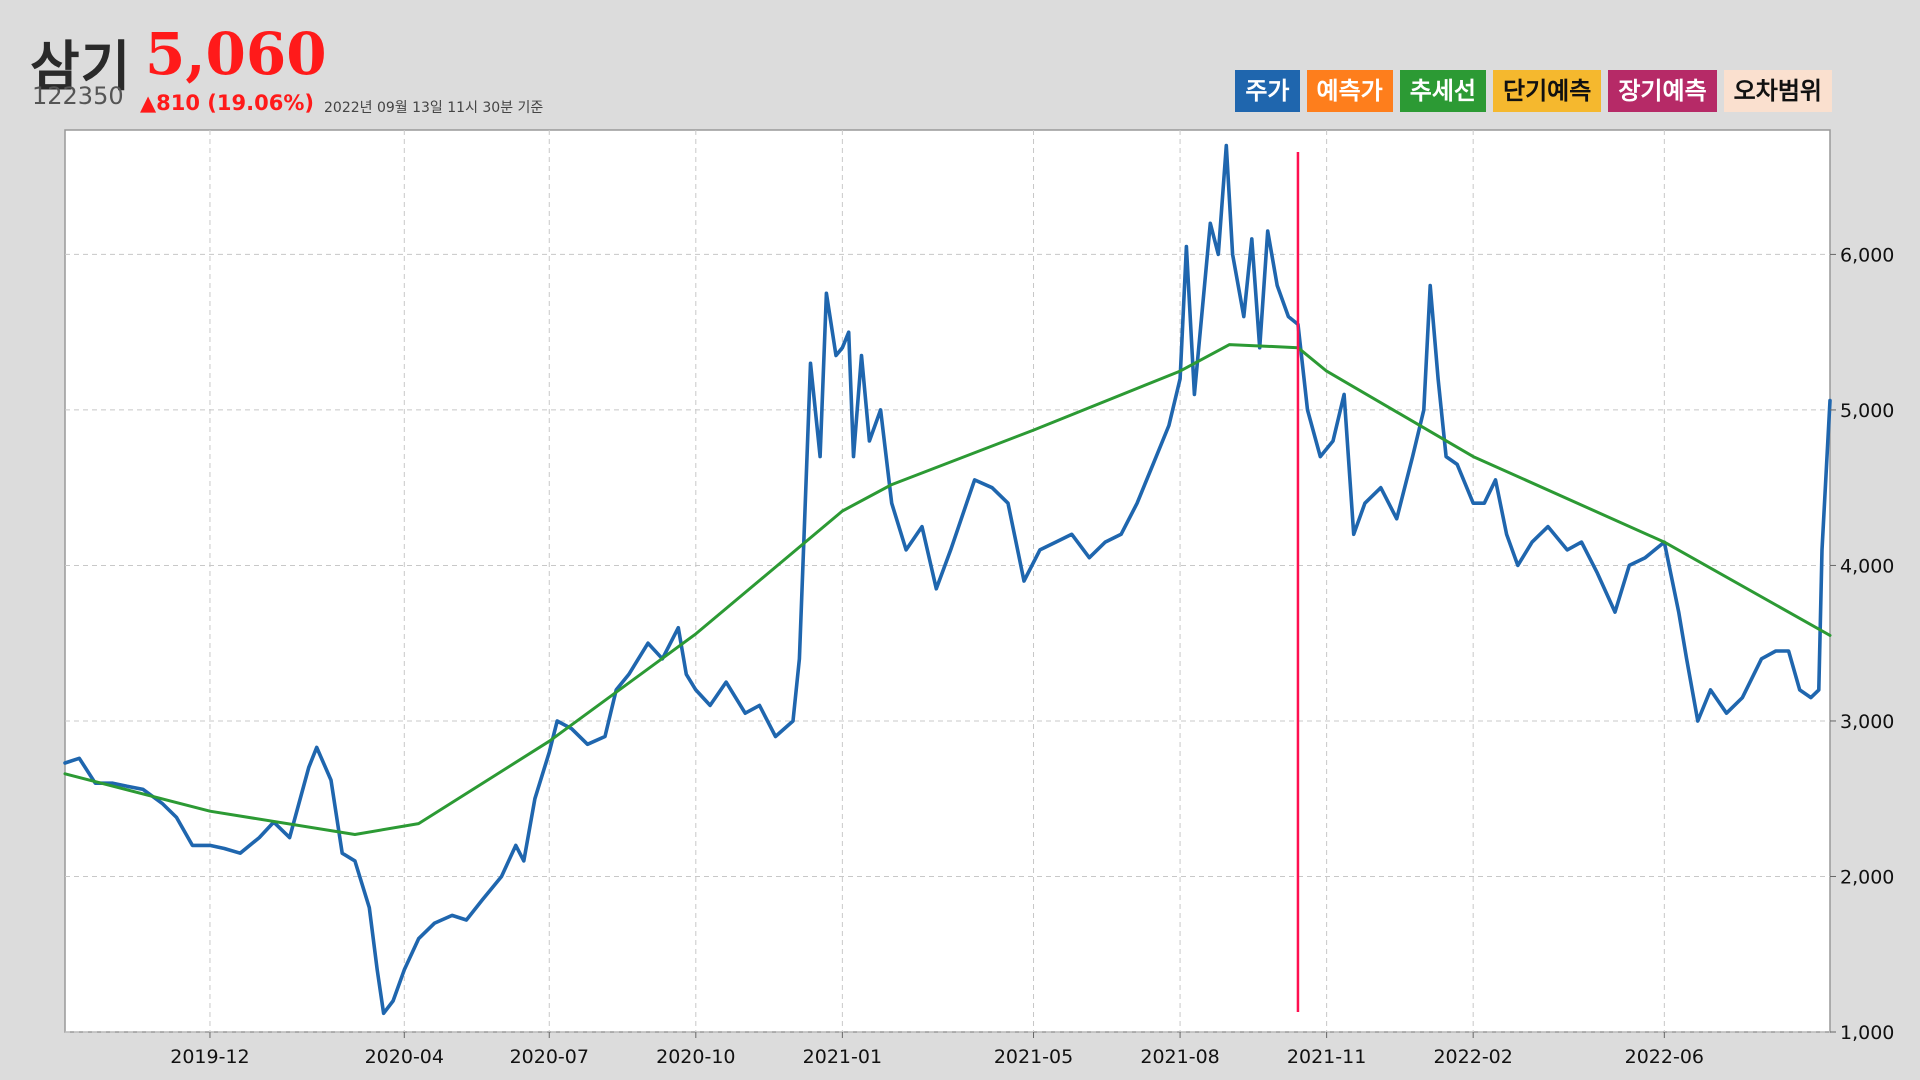 This screenshot has height=1080, width=1920. What do you see at coordinates (1867, 255) in the screenshot?
I see `y-tick-label: 6,000` at bounding box center [1867, 255].